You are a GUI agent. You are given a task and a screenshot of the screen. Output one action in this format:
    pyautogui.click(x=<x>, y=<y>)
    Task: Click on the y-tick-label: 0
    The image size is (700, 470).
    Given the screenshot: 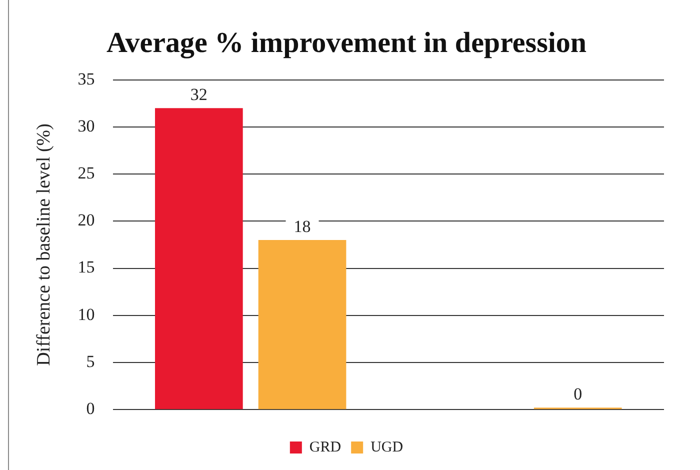 What is the action you would take?
    pyautogui.click(x=90, y=408)
    